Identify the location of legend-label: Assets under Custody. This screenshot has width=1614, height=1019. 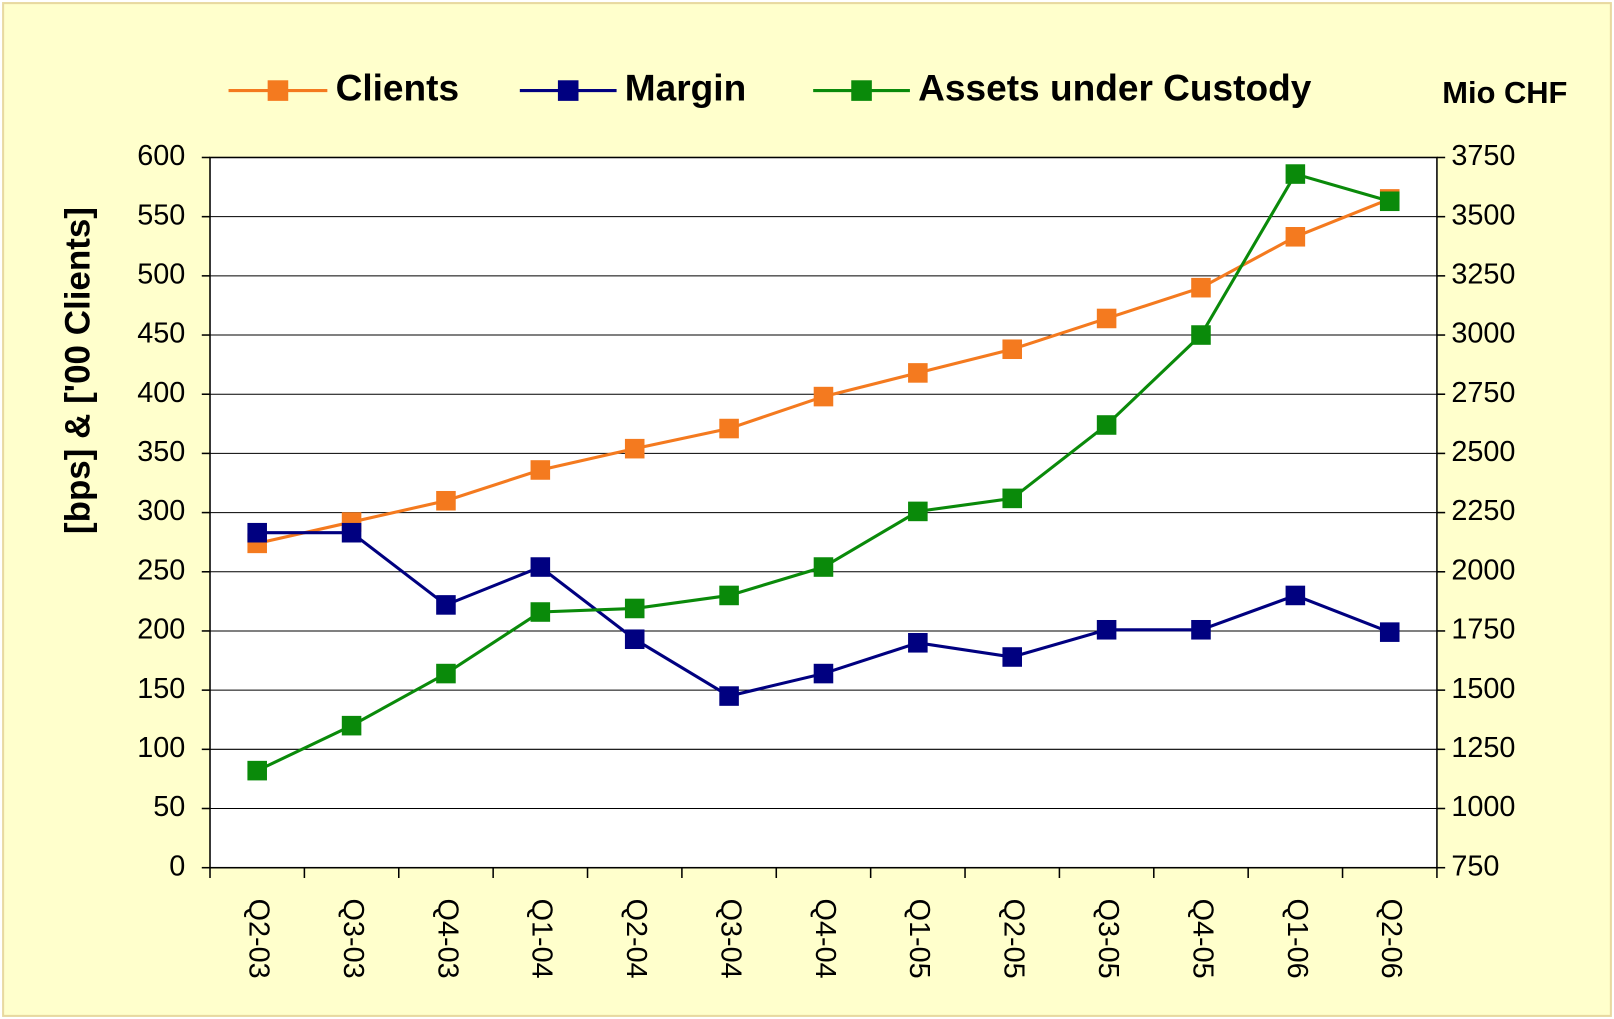
(1115, 87).